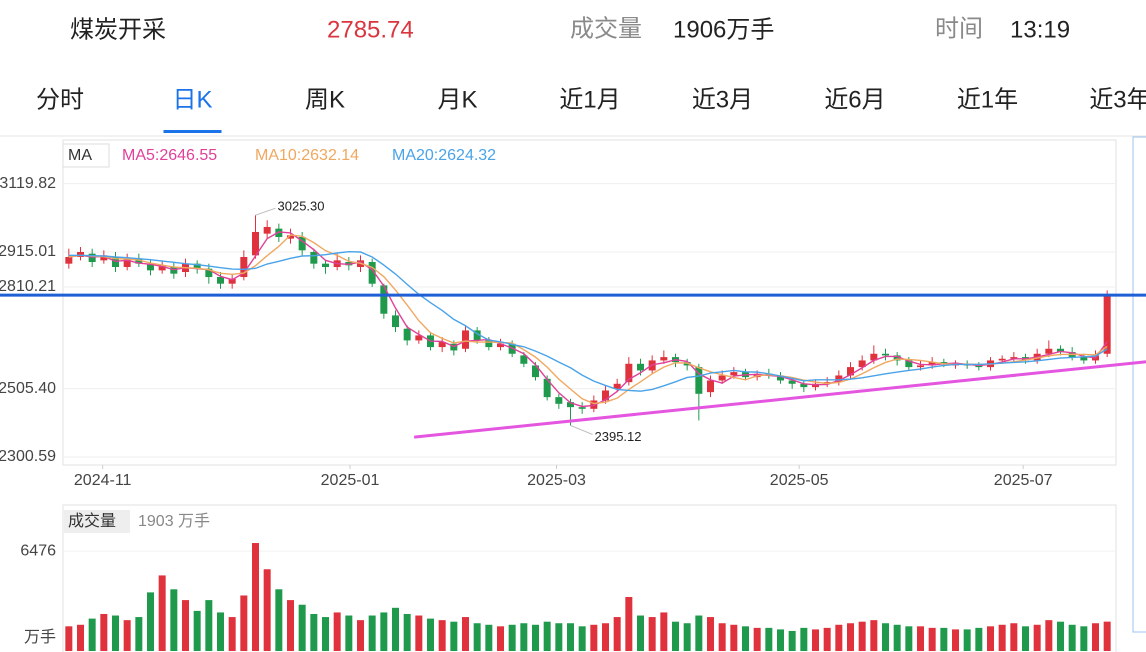  I want to click on tab: 月K, so click(457, 99).